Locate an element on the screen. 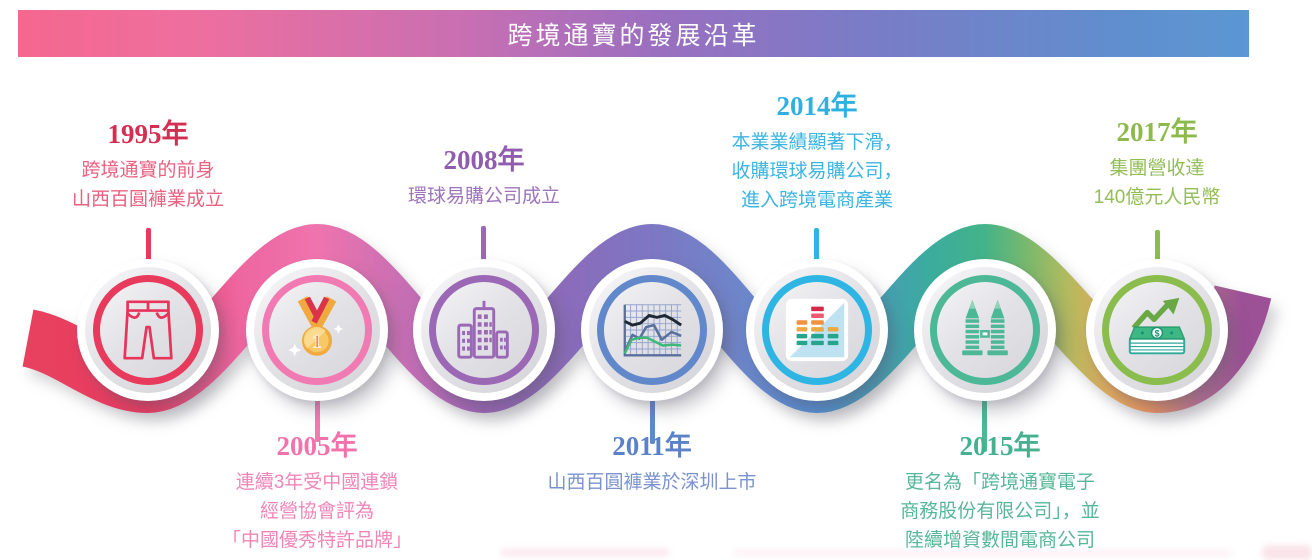  milestone-line: 連續3年受中國連鎖 is located at coordinates (317, 482).